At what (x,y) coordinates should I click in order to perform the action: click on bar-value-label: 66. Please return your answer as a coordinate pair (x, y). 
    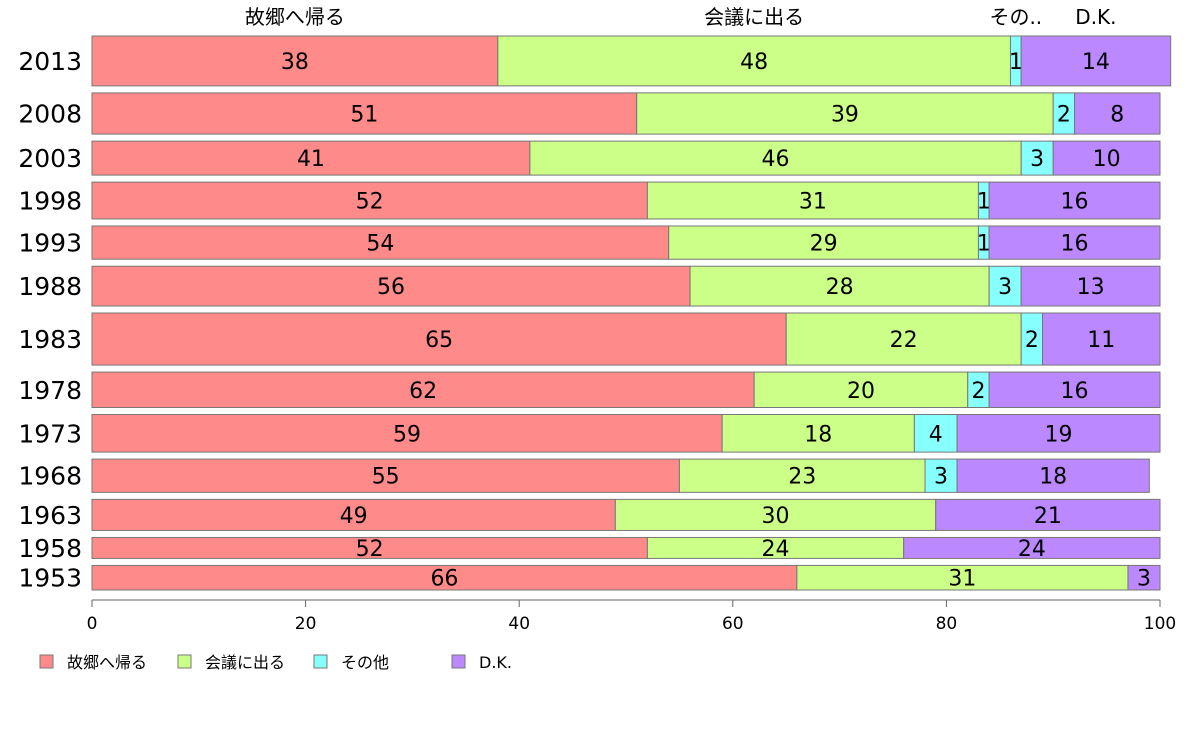
    Looking at the image, I should click on (444, 579).